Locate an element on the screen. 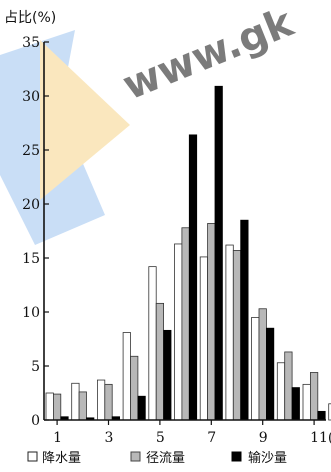  bar-runoff-m1 is located at coordinates (56, 407).